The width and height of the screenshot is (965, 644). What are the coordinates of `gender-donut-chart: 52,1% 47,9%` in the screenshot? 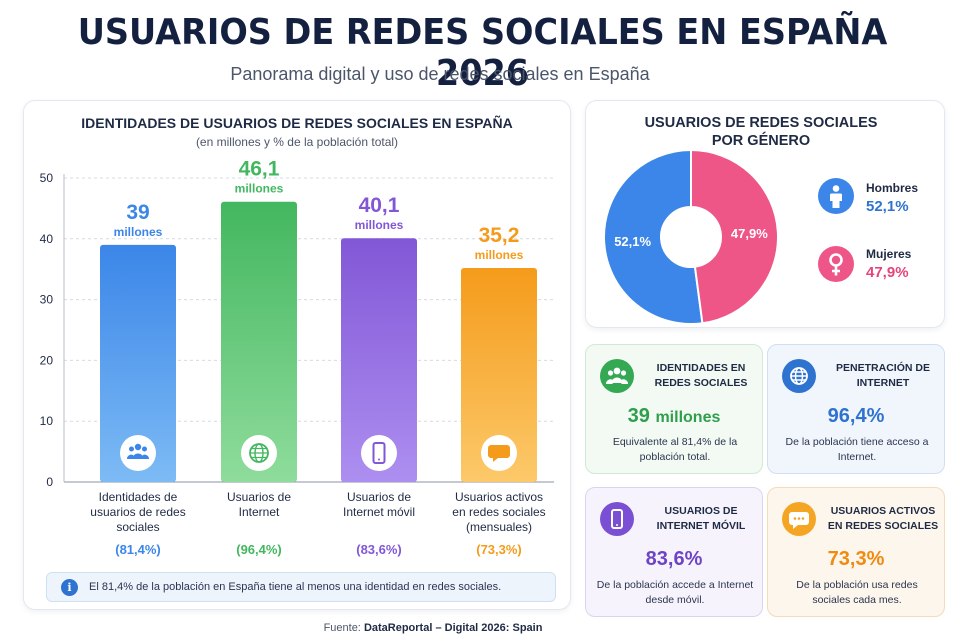 It's located at (691, 236).